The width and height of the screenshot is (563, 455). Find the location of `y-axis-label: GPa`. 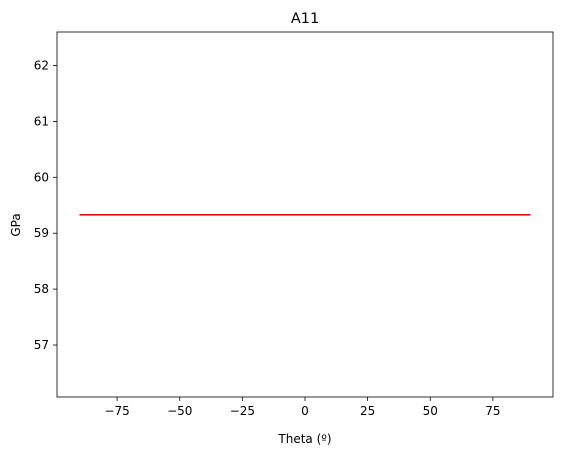

y-axis-label: GPa is located at coordinates (16, 224).